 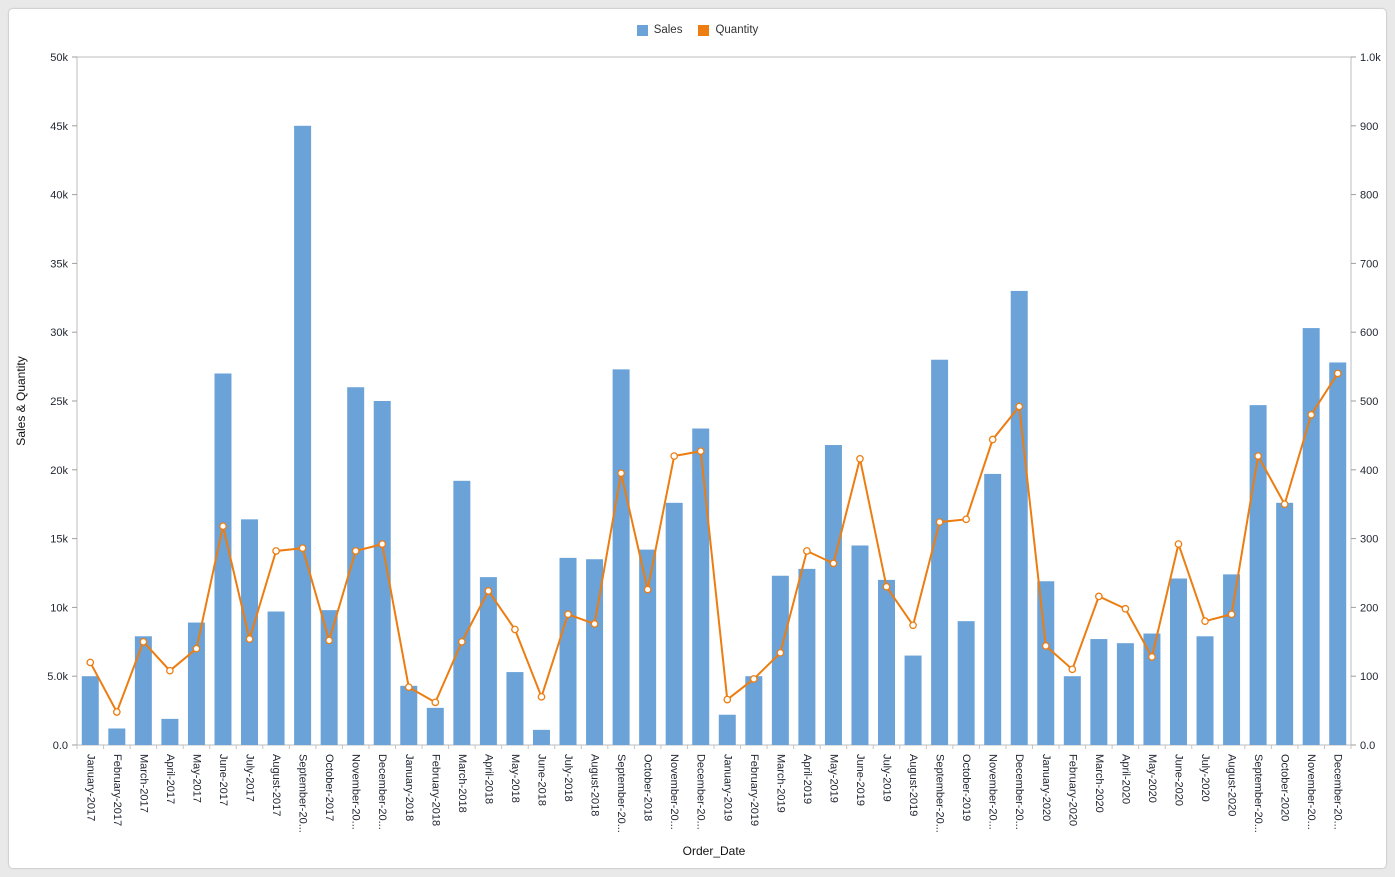 What do you see at coordinates (659, 30) in the screenshot?
I see `legend-item-sales: Sales` at bounding box center [659, 30].